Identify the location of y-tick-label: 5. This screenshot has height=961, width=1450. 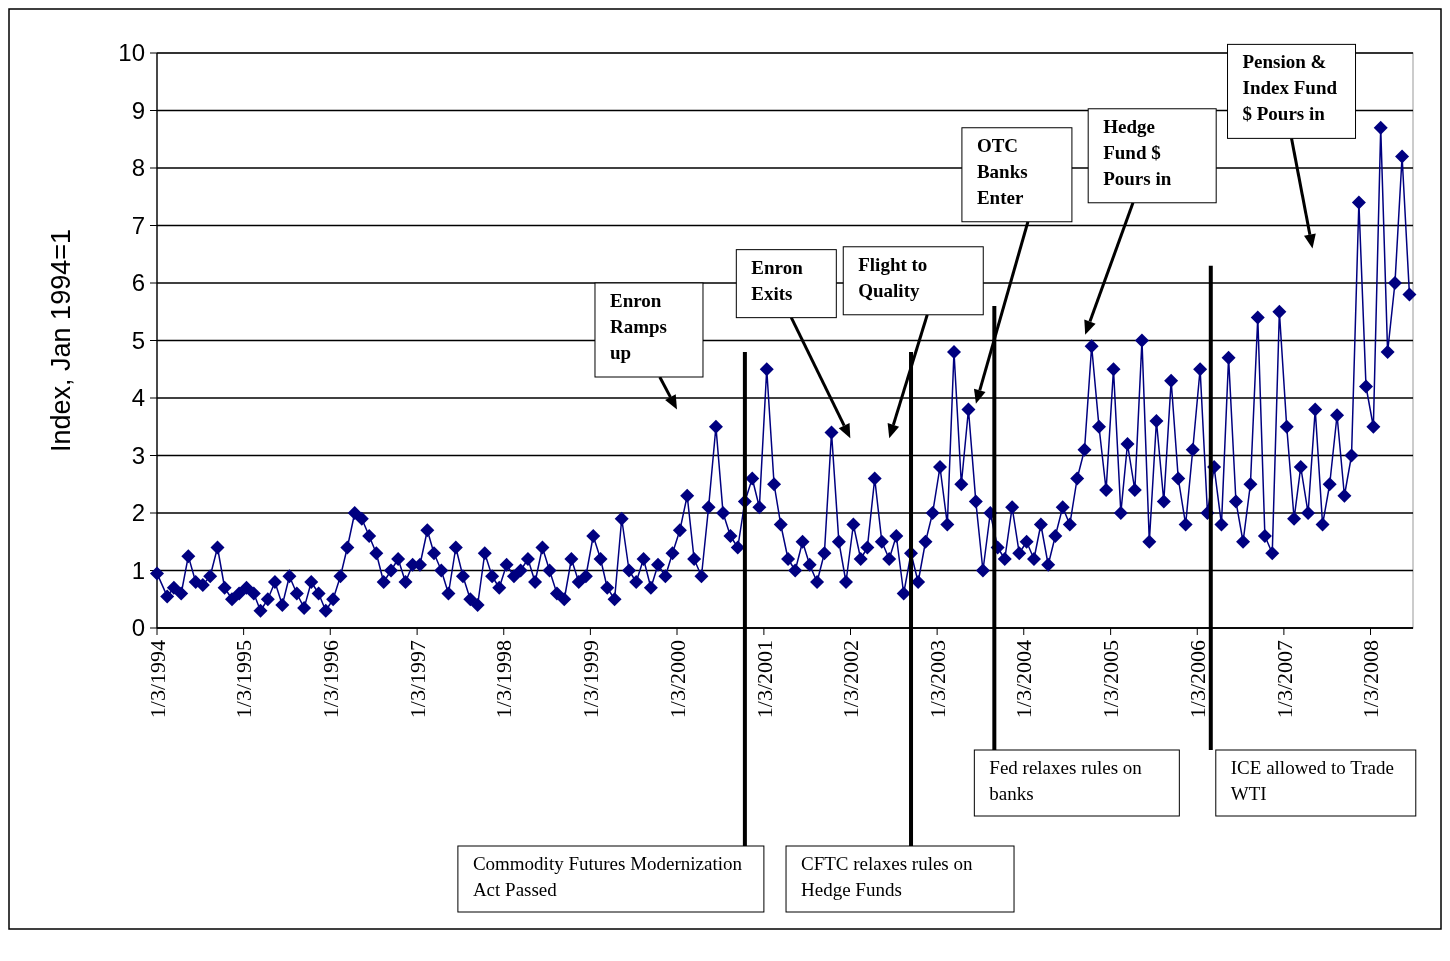
(138, 340).